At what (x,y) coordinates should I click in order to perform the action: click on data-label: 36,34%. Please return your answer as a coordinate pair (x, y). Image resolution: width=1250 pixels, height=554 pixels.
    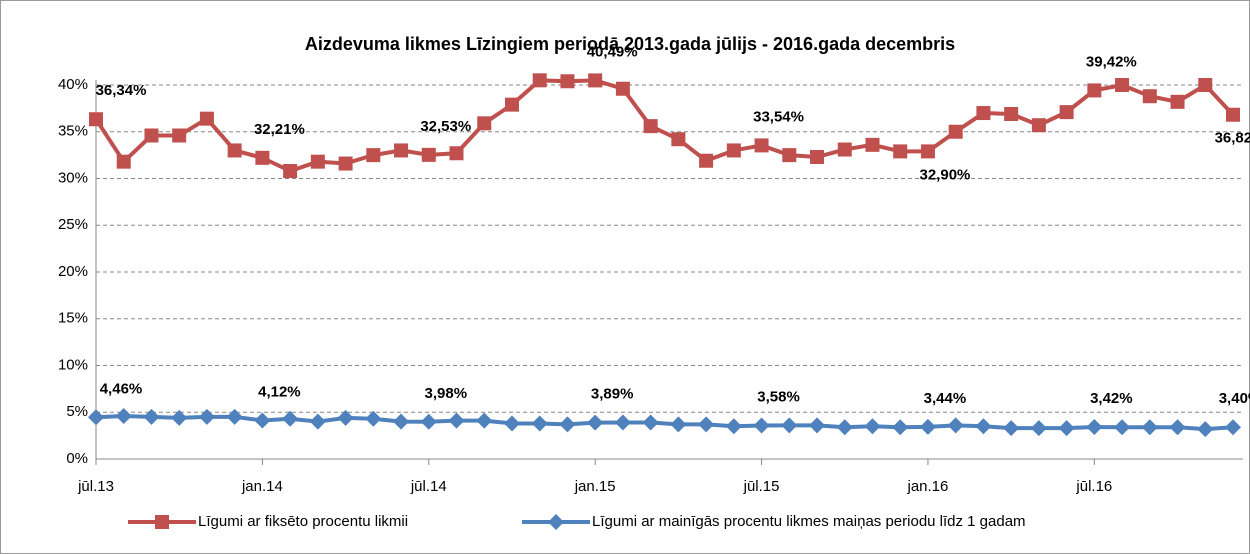
    Looking at the image, I should click on (121, 90).